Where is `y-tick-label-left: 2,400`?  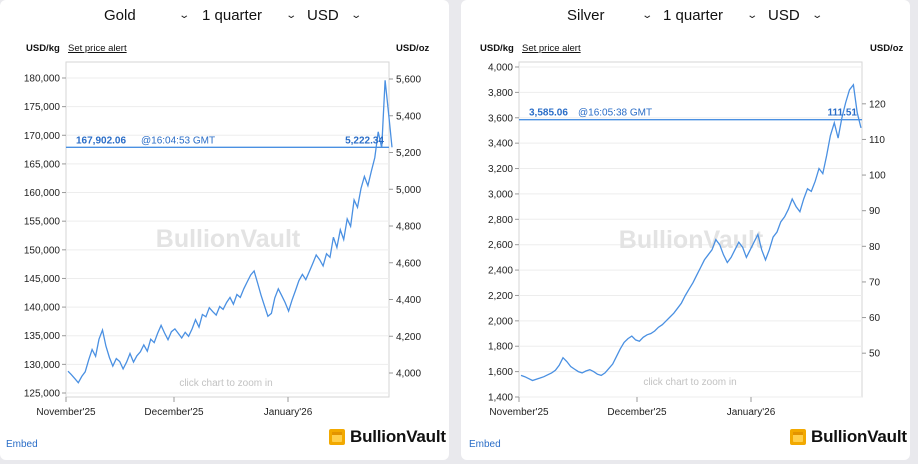 y-tick-label-left: 2,400 is located at coordinates (500, 271).